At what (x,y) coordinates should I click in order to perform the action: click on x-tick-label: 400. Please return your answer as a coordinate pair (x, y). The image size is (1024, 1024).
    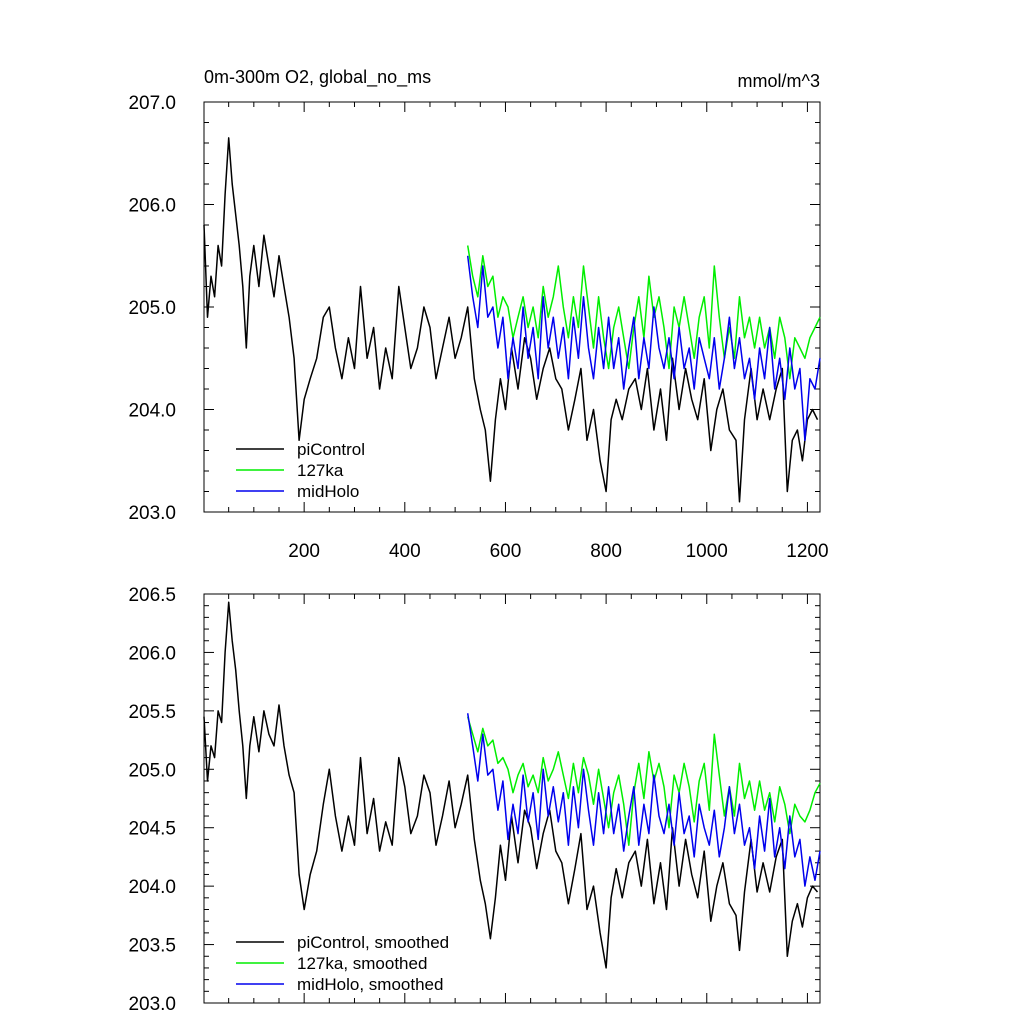
    Looking at the image, I should click on (405, 551).